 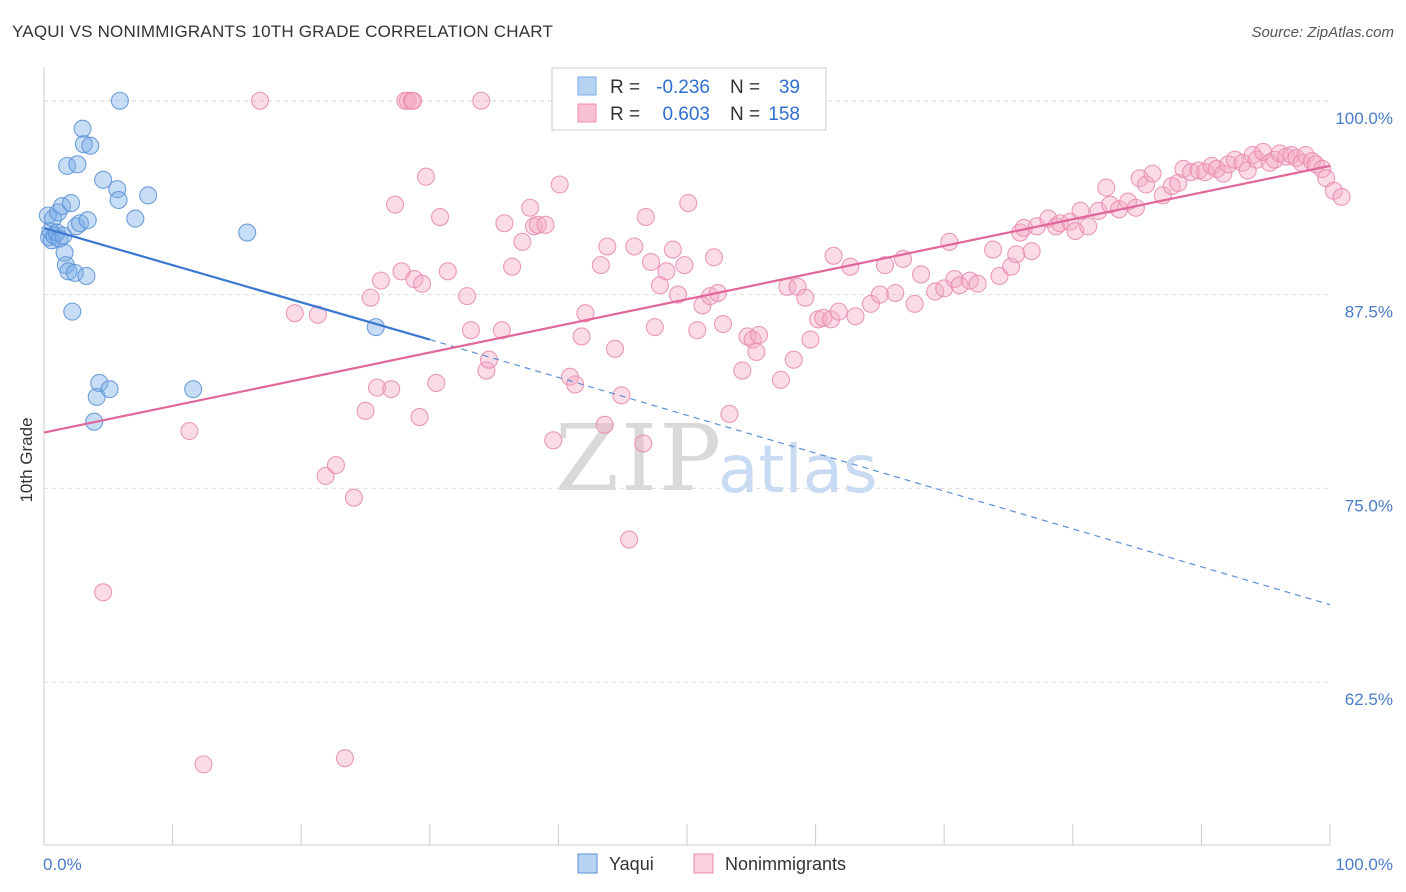 What do you see at coordinates (1322, 32) in the screenshot?
I see `source-label: Source: ZipAtlas.com` at bounding box center [1322, 32].